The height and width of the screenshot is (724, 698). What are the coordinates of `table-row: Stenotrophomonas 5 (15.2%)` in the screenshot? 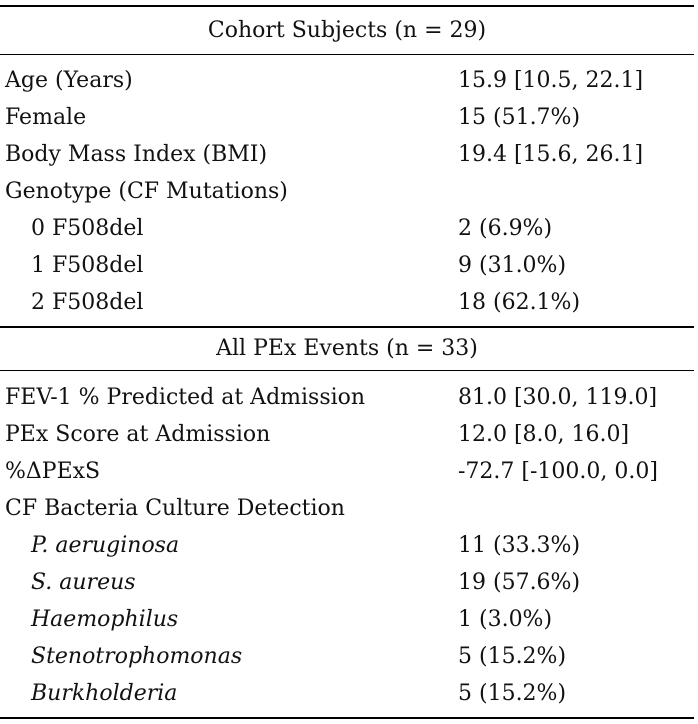 It's located at (347, 656).